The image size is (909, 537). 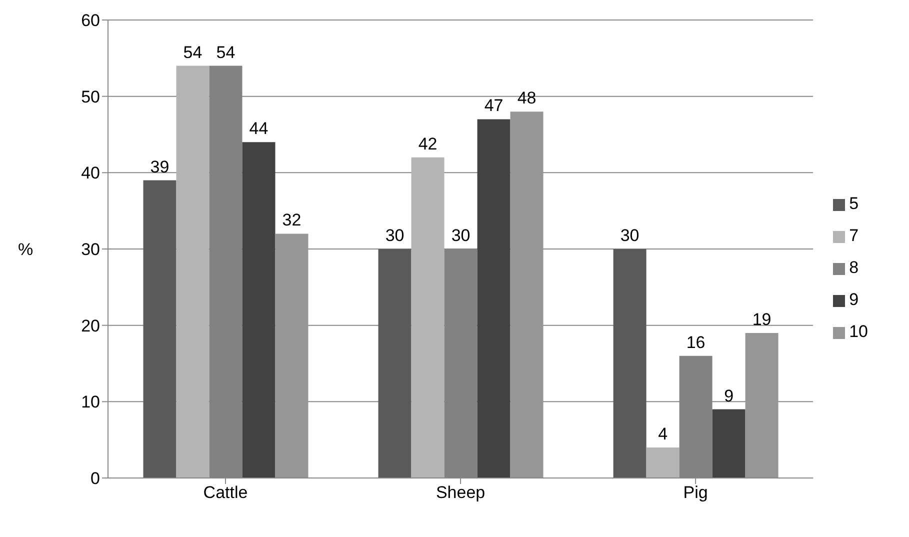 I want to click on y-tick-label: 30, so click(x=90, y=250).